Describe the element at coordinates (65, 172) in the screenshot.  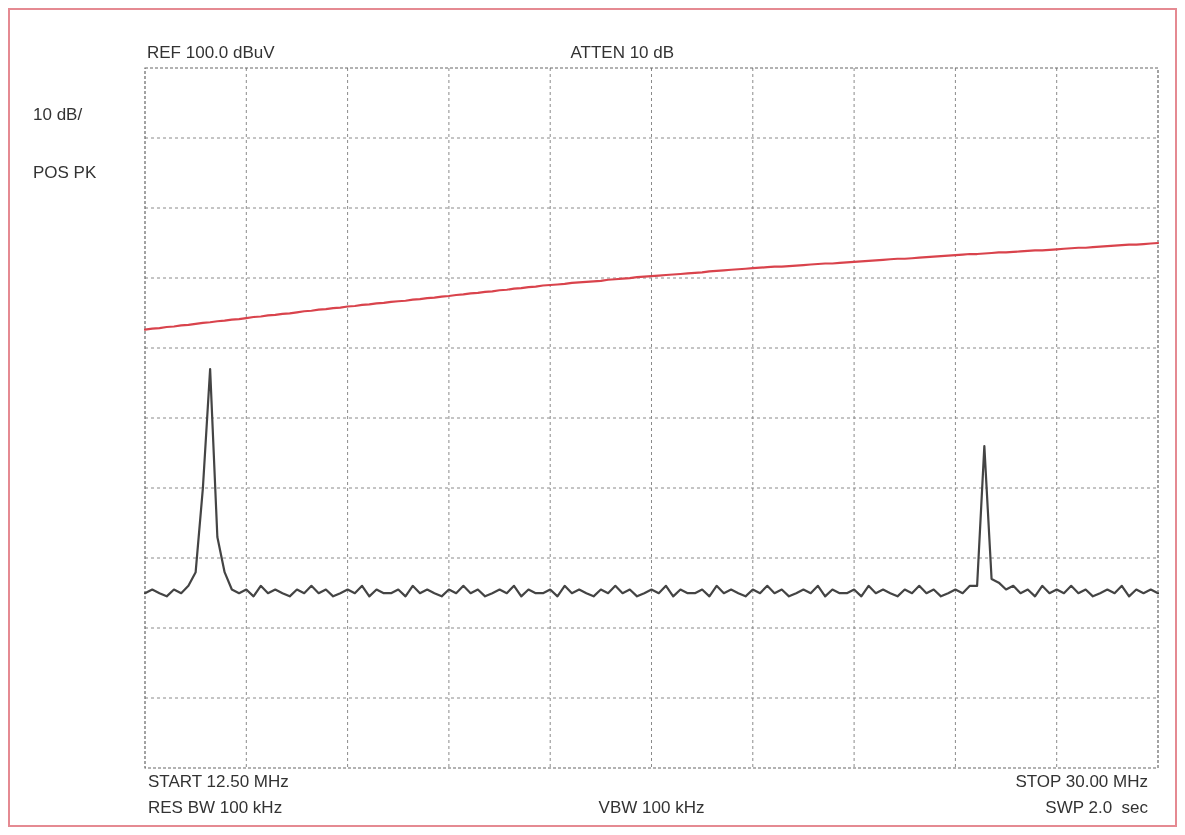
I see `text: POS PK` at that location.